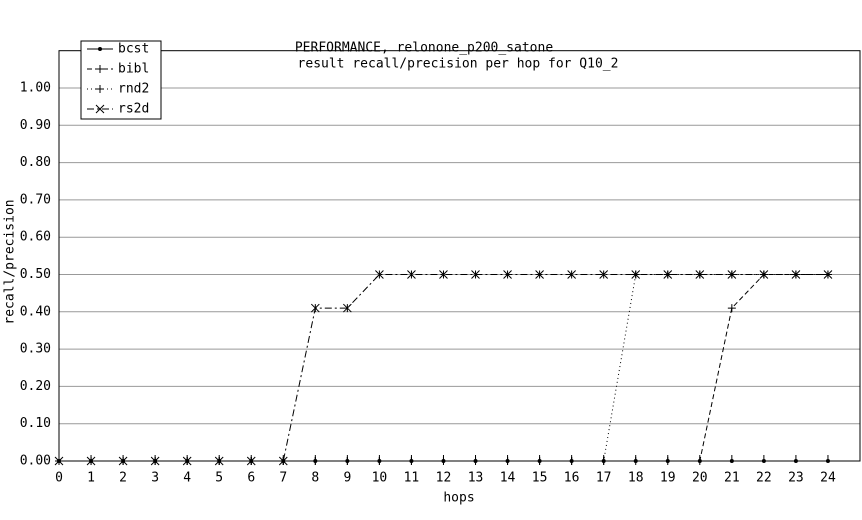 This screenshot has width=862, height=520. Describe the element at coordinates (10, 261) in the screenshot. I see `y-axis-label: recall/precision` at that location.